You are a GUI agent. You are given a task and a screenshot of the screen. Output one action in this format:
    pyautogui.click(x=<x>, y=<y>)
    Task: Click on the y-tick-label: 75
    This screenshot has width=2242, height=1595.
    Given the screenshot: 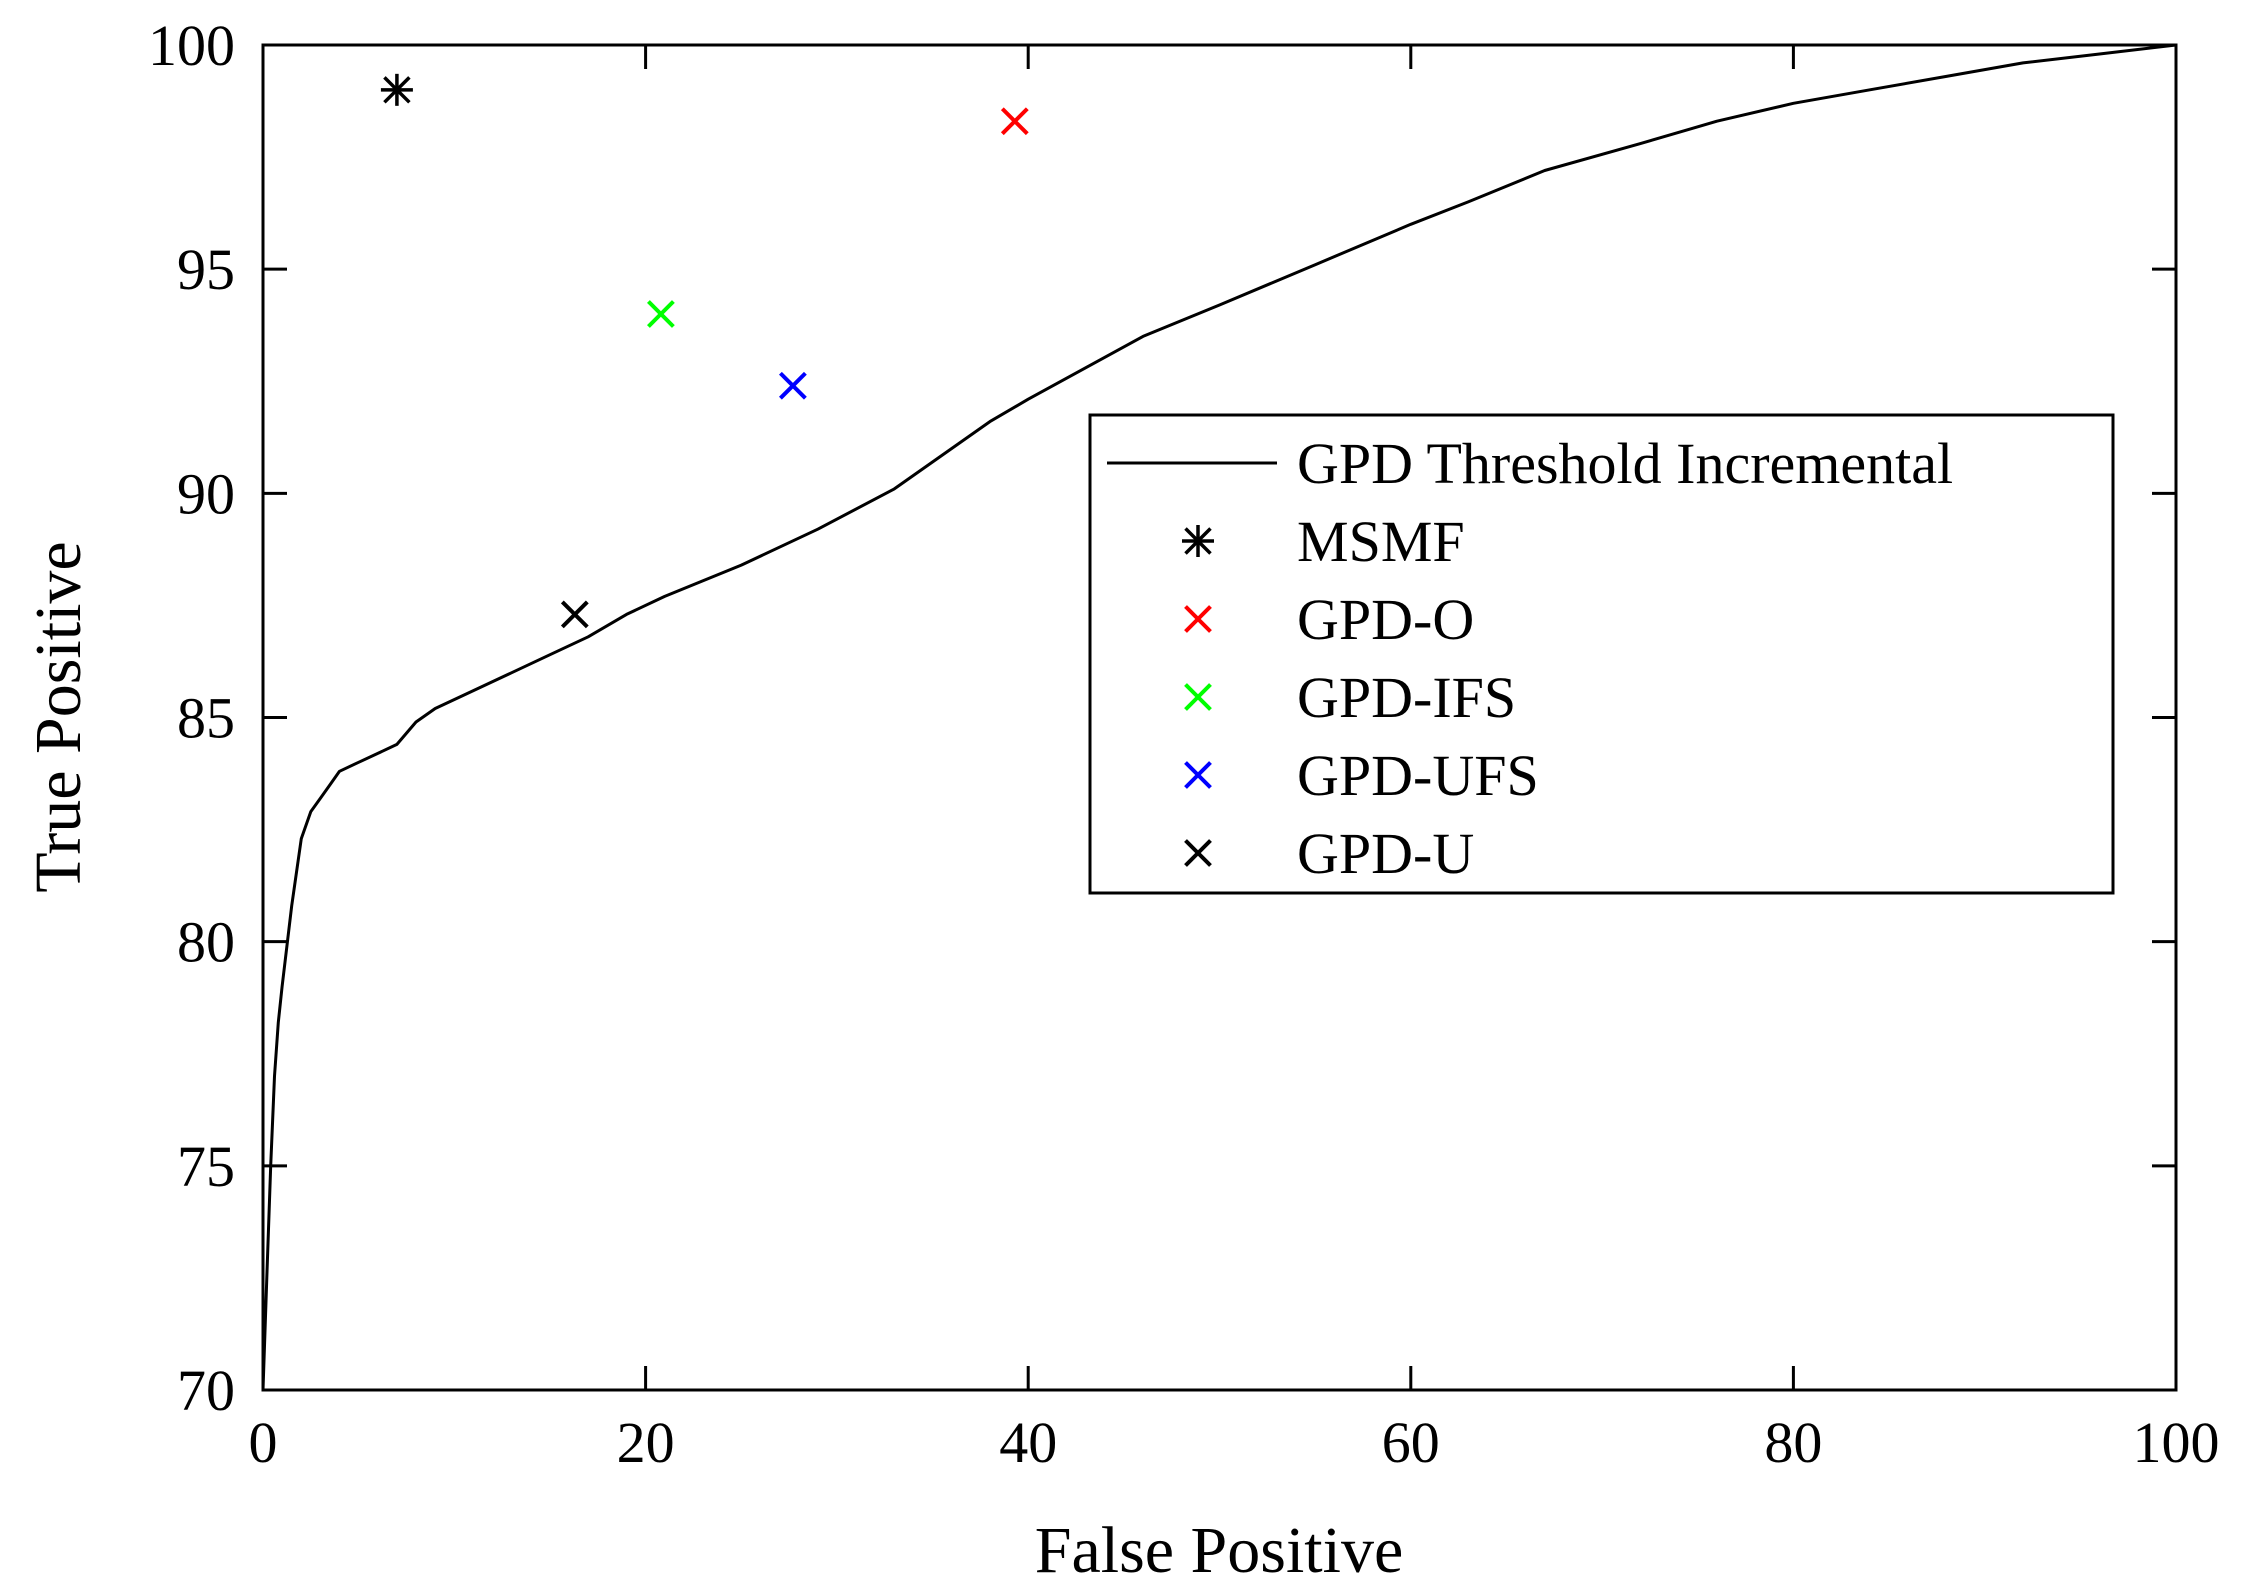 What is the action you would take?
    pyautogui.click(x=206, y=1166)
    